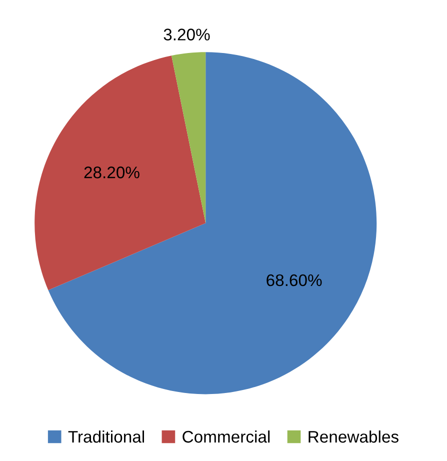  Describe the element at coordinates (226, 436) in the screenshot. I see `legend-label: Commercial` at that location.